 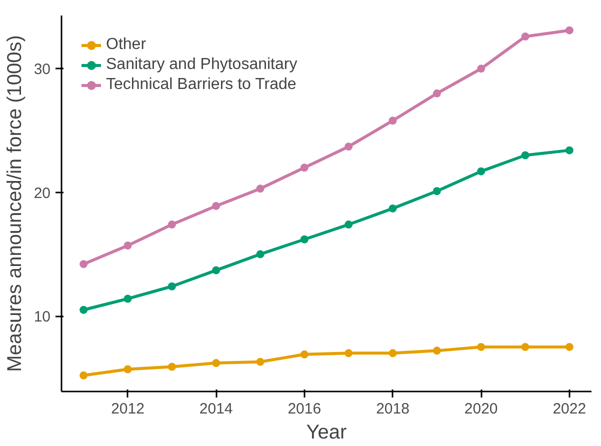 What do you see at coordinates (42, 193) in the screenshot?
I see `y-tick-label: 20` at bounding box center [42, 193].